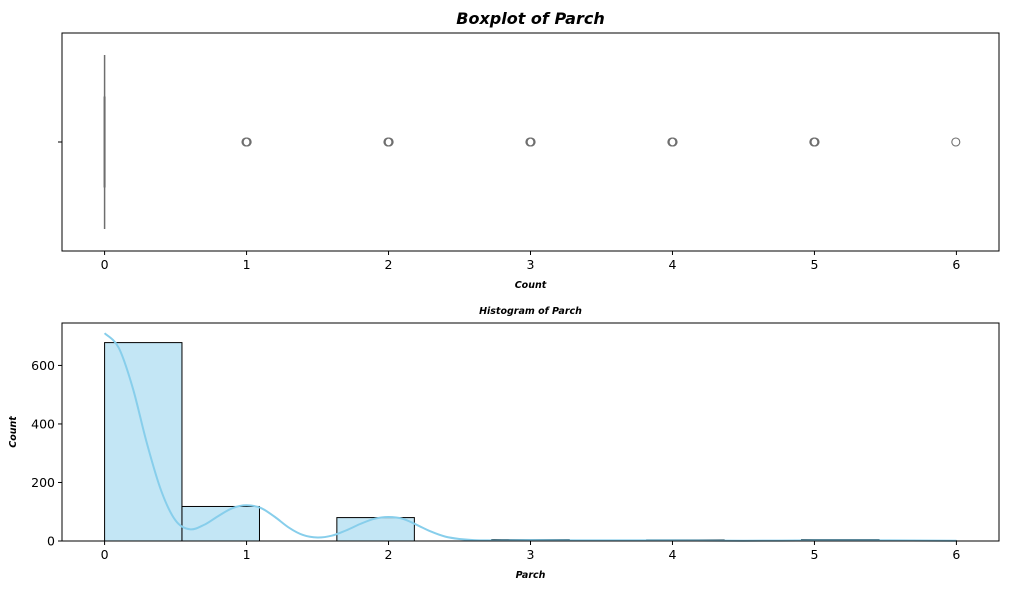 The image size is (1009, 590). I want to click on boxplot-title: Boxplot of Parch, so click(530, 18).